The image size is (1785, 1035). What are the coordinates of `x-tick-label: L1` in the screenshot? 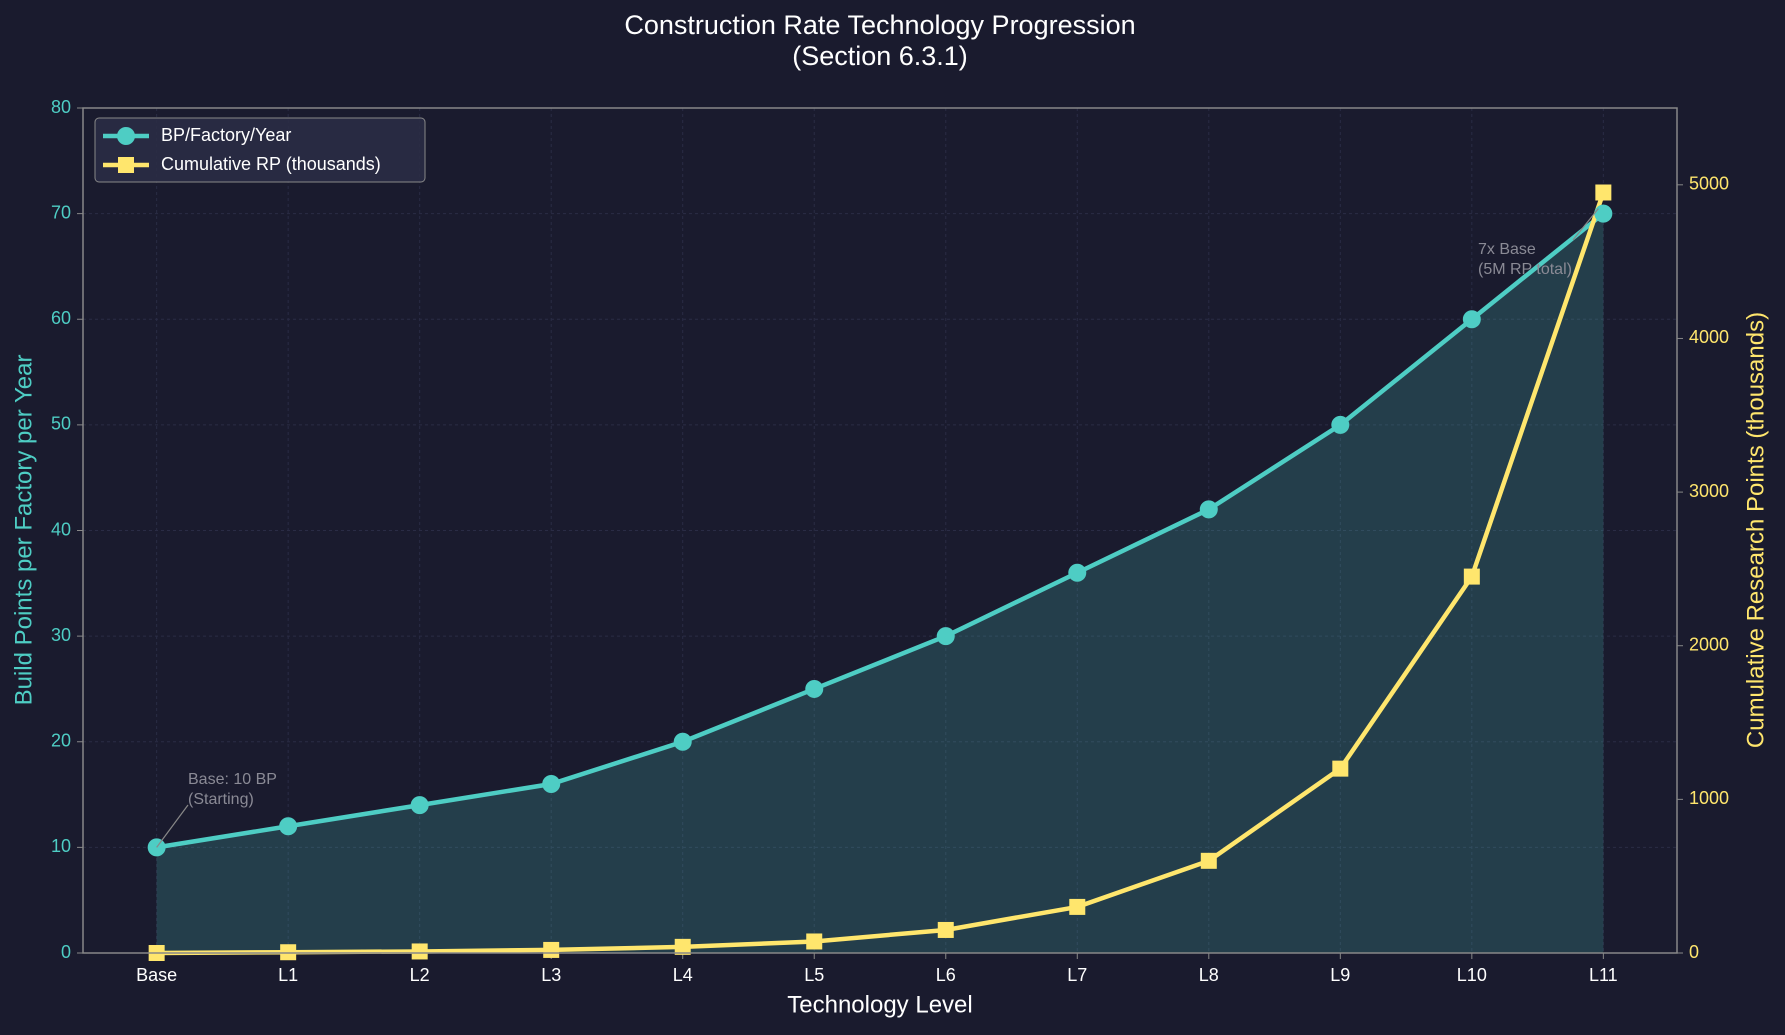 It's located at (288, 975).